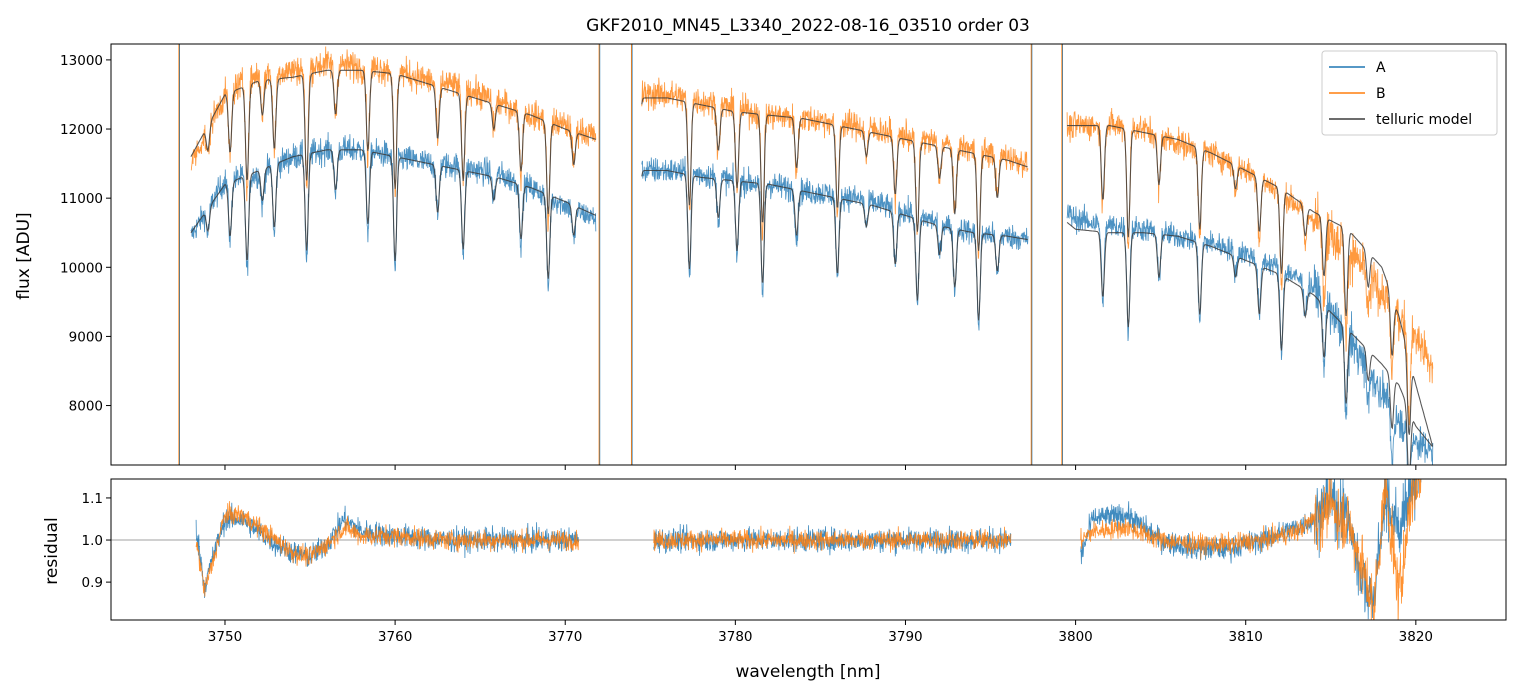 Image resolution: width=1520 pixels, height=700 pixels. I want to click on legend-box, so click(1409, 93).